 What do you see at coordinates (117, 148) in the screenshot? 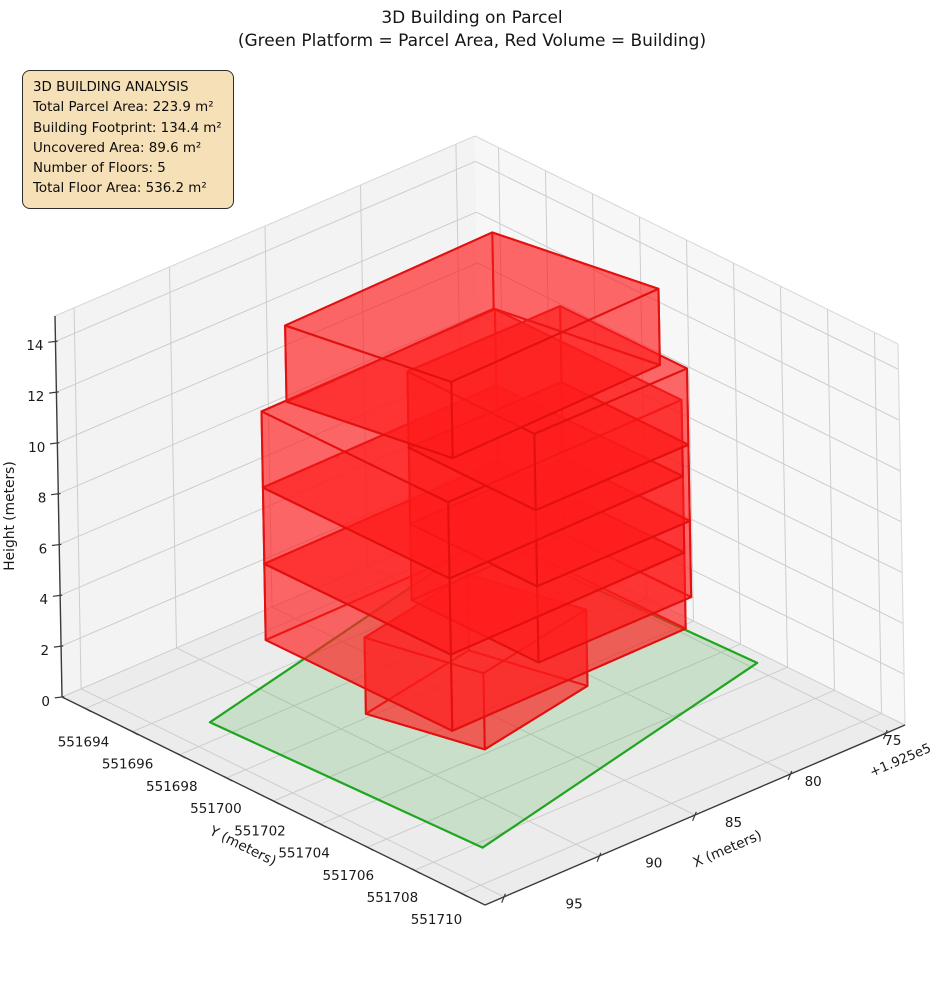
I see `info-line-uncovered: Uncovered Area: 89.6 m²` at bounding box center [117, 148].